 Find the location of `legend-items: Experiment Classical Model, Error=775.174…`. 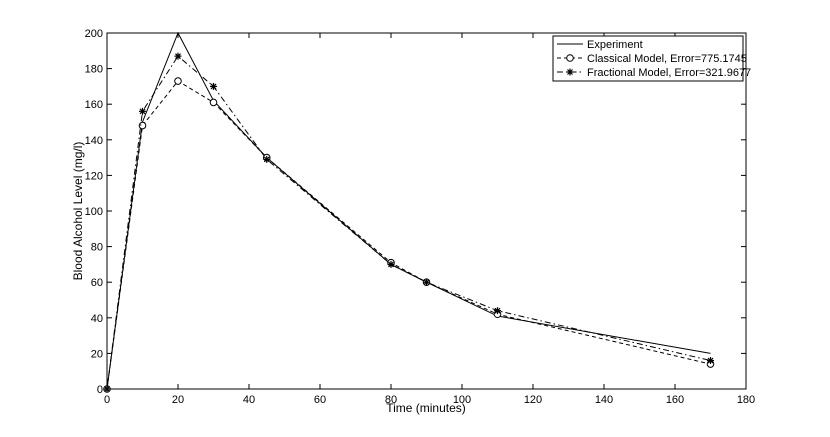

legend-items: Experiment Classical Model, Error=775.174… is located at coordinates (654, 59).